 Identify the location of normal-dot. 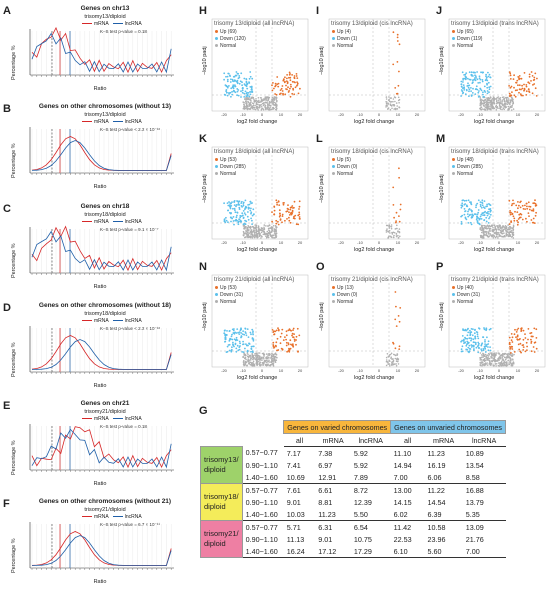
(453, 46).